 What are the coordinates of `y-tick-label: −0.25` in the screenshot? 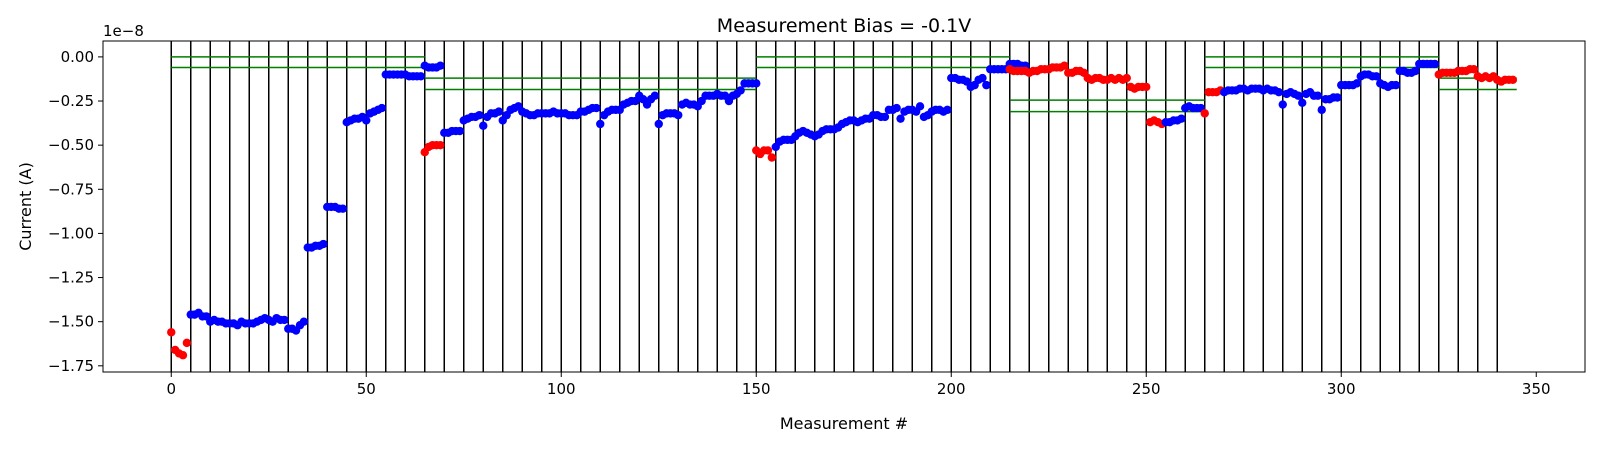 It's located at (71, 101).